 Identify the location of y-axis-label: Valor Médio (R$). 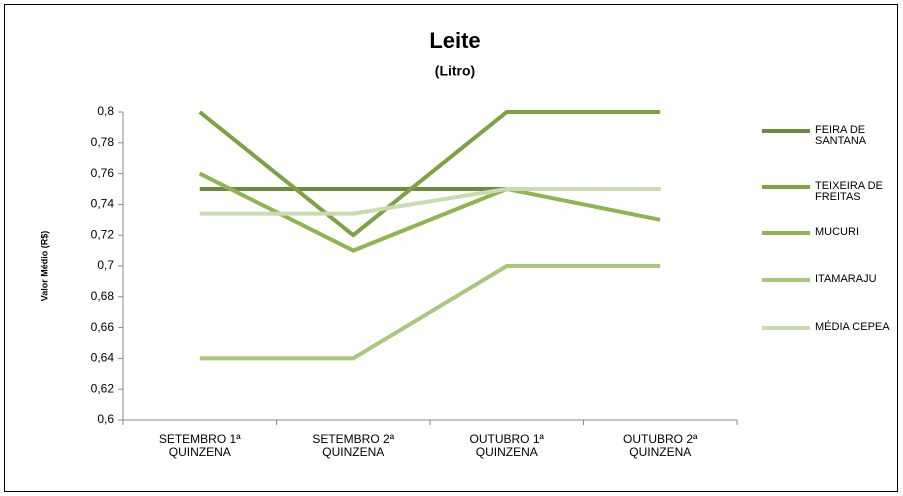
(44, 266).